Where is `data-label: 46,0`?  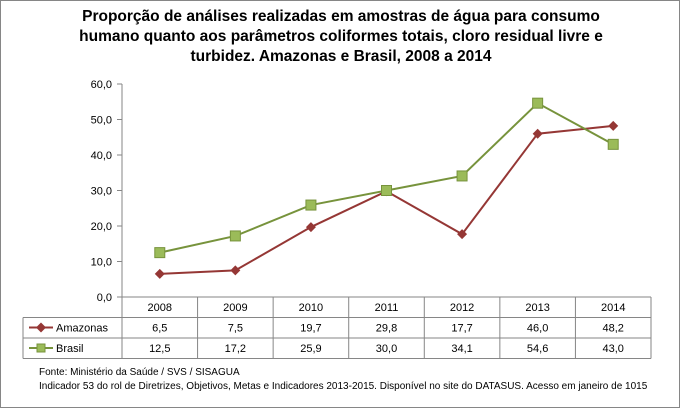
data-label: 46,0 is located at coordinates (537, 329).